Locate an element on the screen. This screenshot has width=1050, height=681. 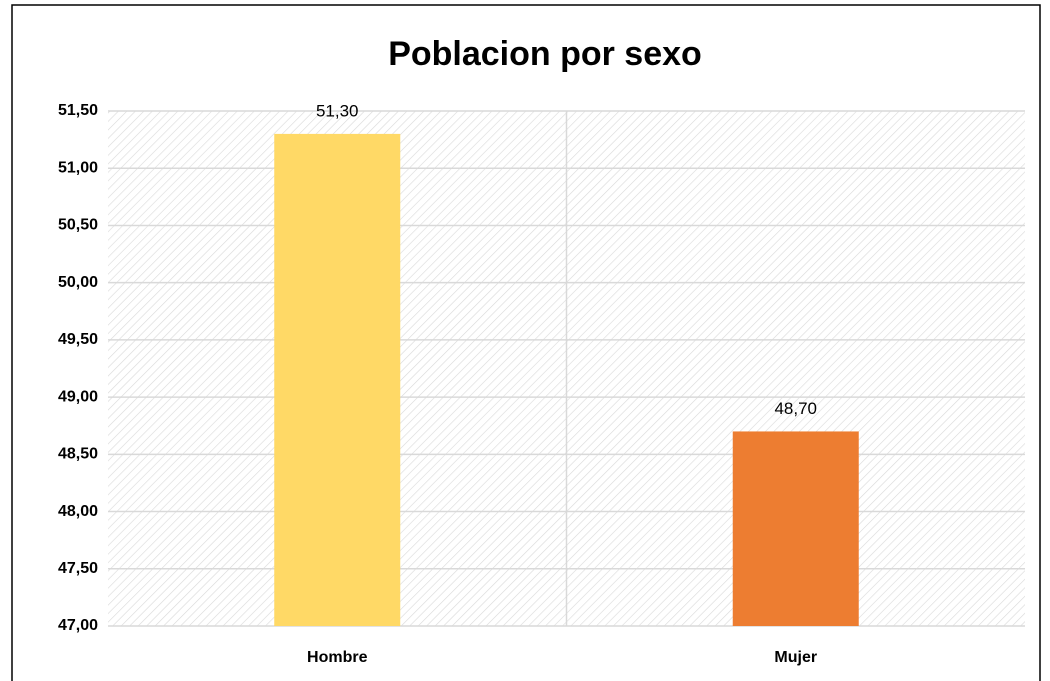
y-tick-label: 48,50 is located at coordinates (78, 454).